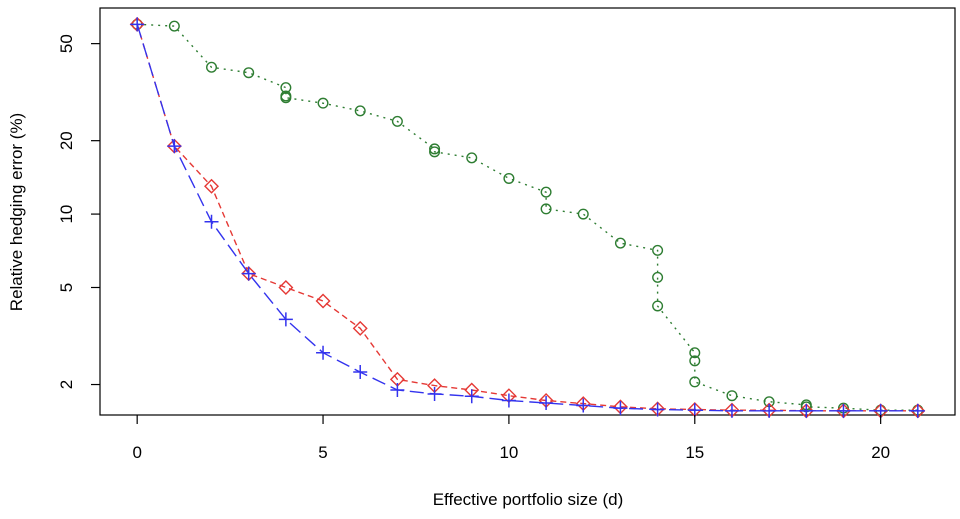  What do you see at coordinates (511, 438) in the screenshot?
I see `x-axis: 0 5 10 15 20` at bounding box center [511, 438].